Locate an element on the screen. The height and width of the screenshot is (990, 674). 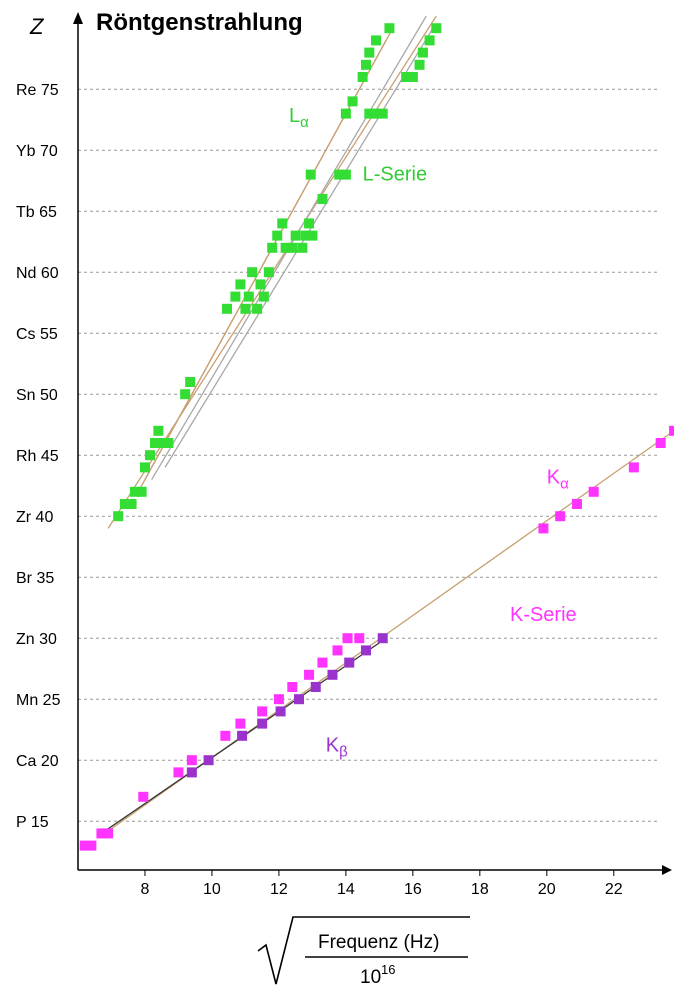
x-axis-label-denominator-exp: 16 is located at coordinates (388, 969).